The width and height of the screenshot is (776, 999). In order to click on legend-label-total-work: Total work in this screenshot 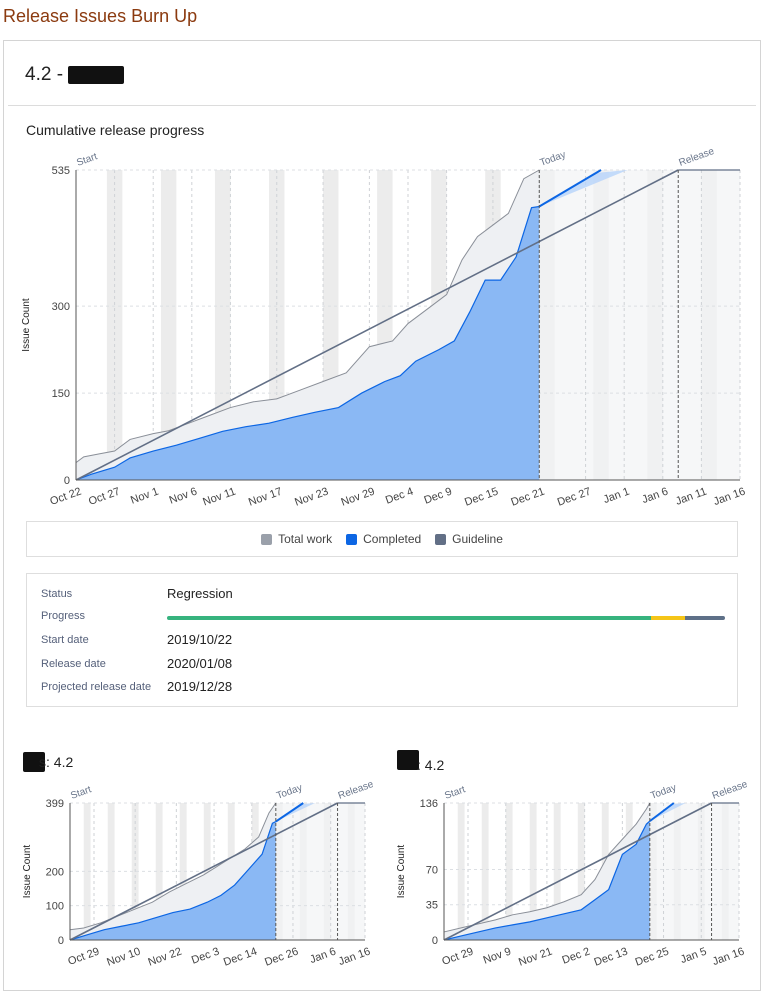, I will do `click(305, 539)`.